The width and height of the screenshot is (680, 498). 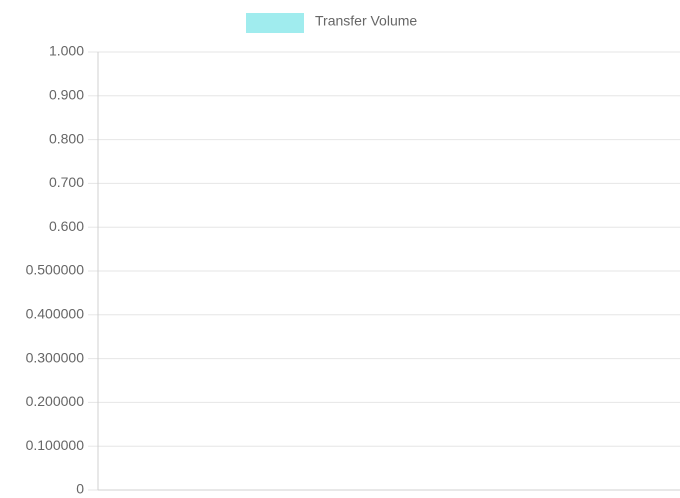 I want to click on y-tick-label: 0, so click(x=80, y=489).